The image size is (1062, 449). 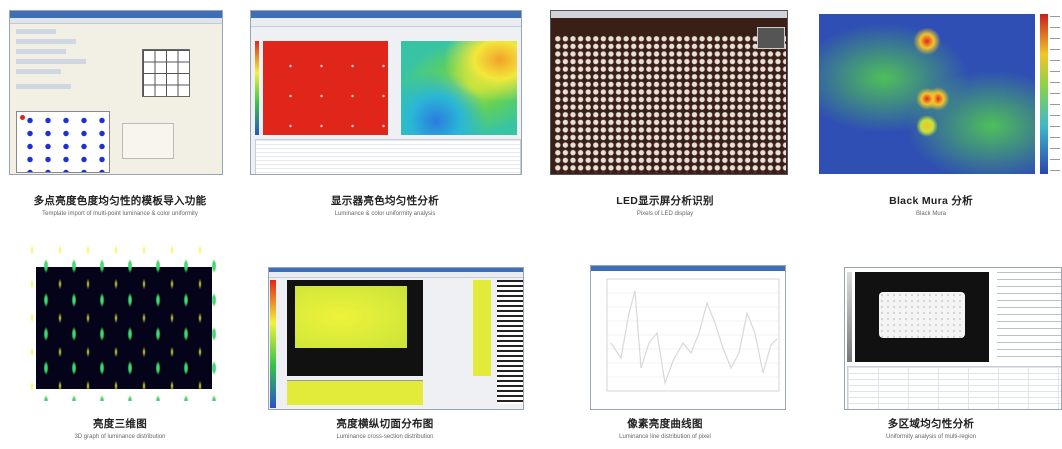 I want to click on card-3d-luminance: 亮度三维图 3D graph of luminance distribution, so click(x=120, y=337).